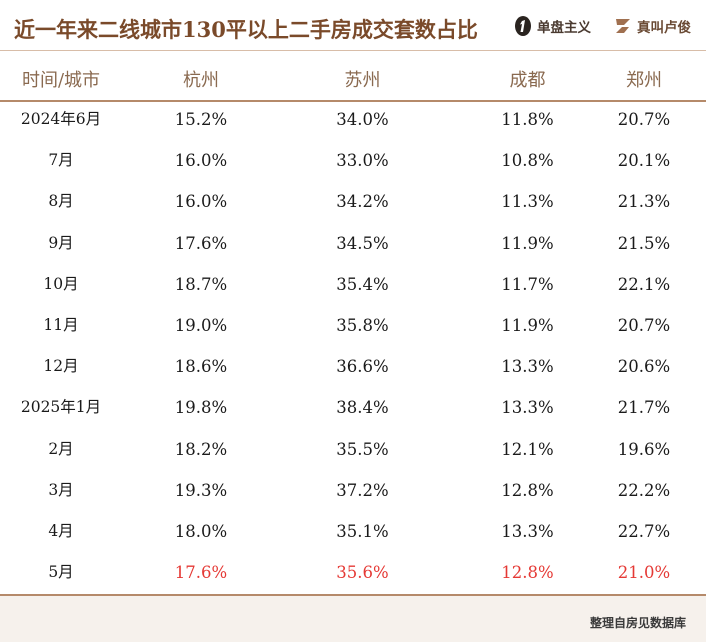  Describe the element at coordinates (637, 623) in the screenshot. I see `source-note: 整理自房见数据库` at that location.